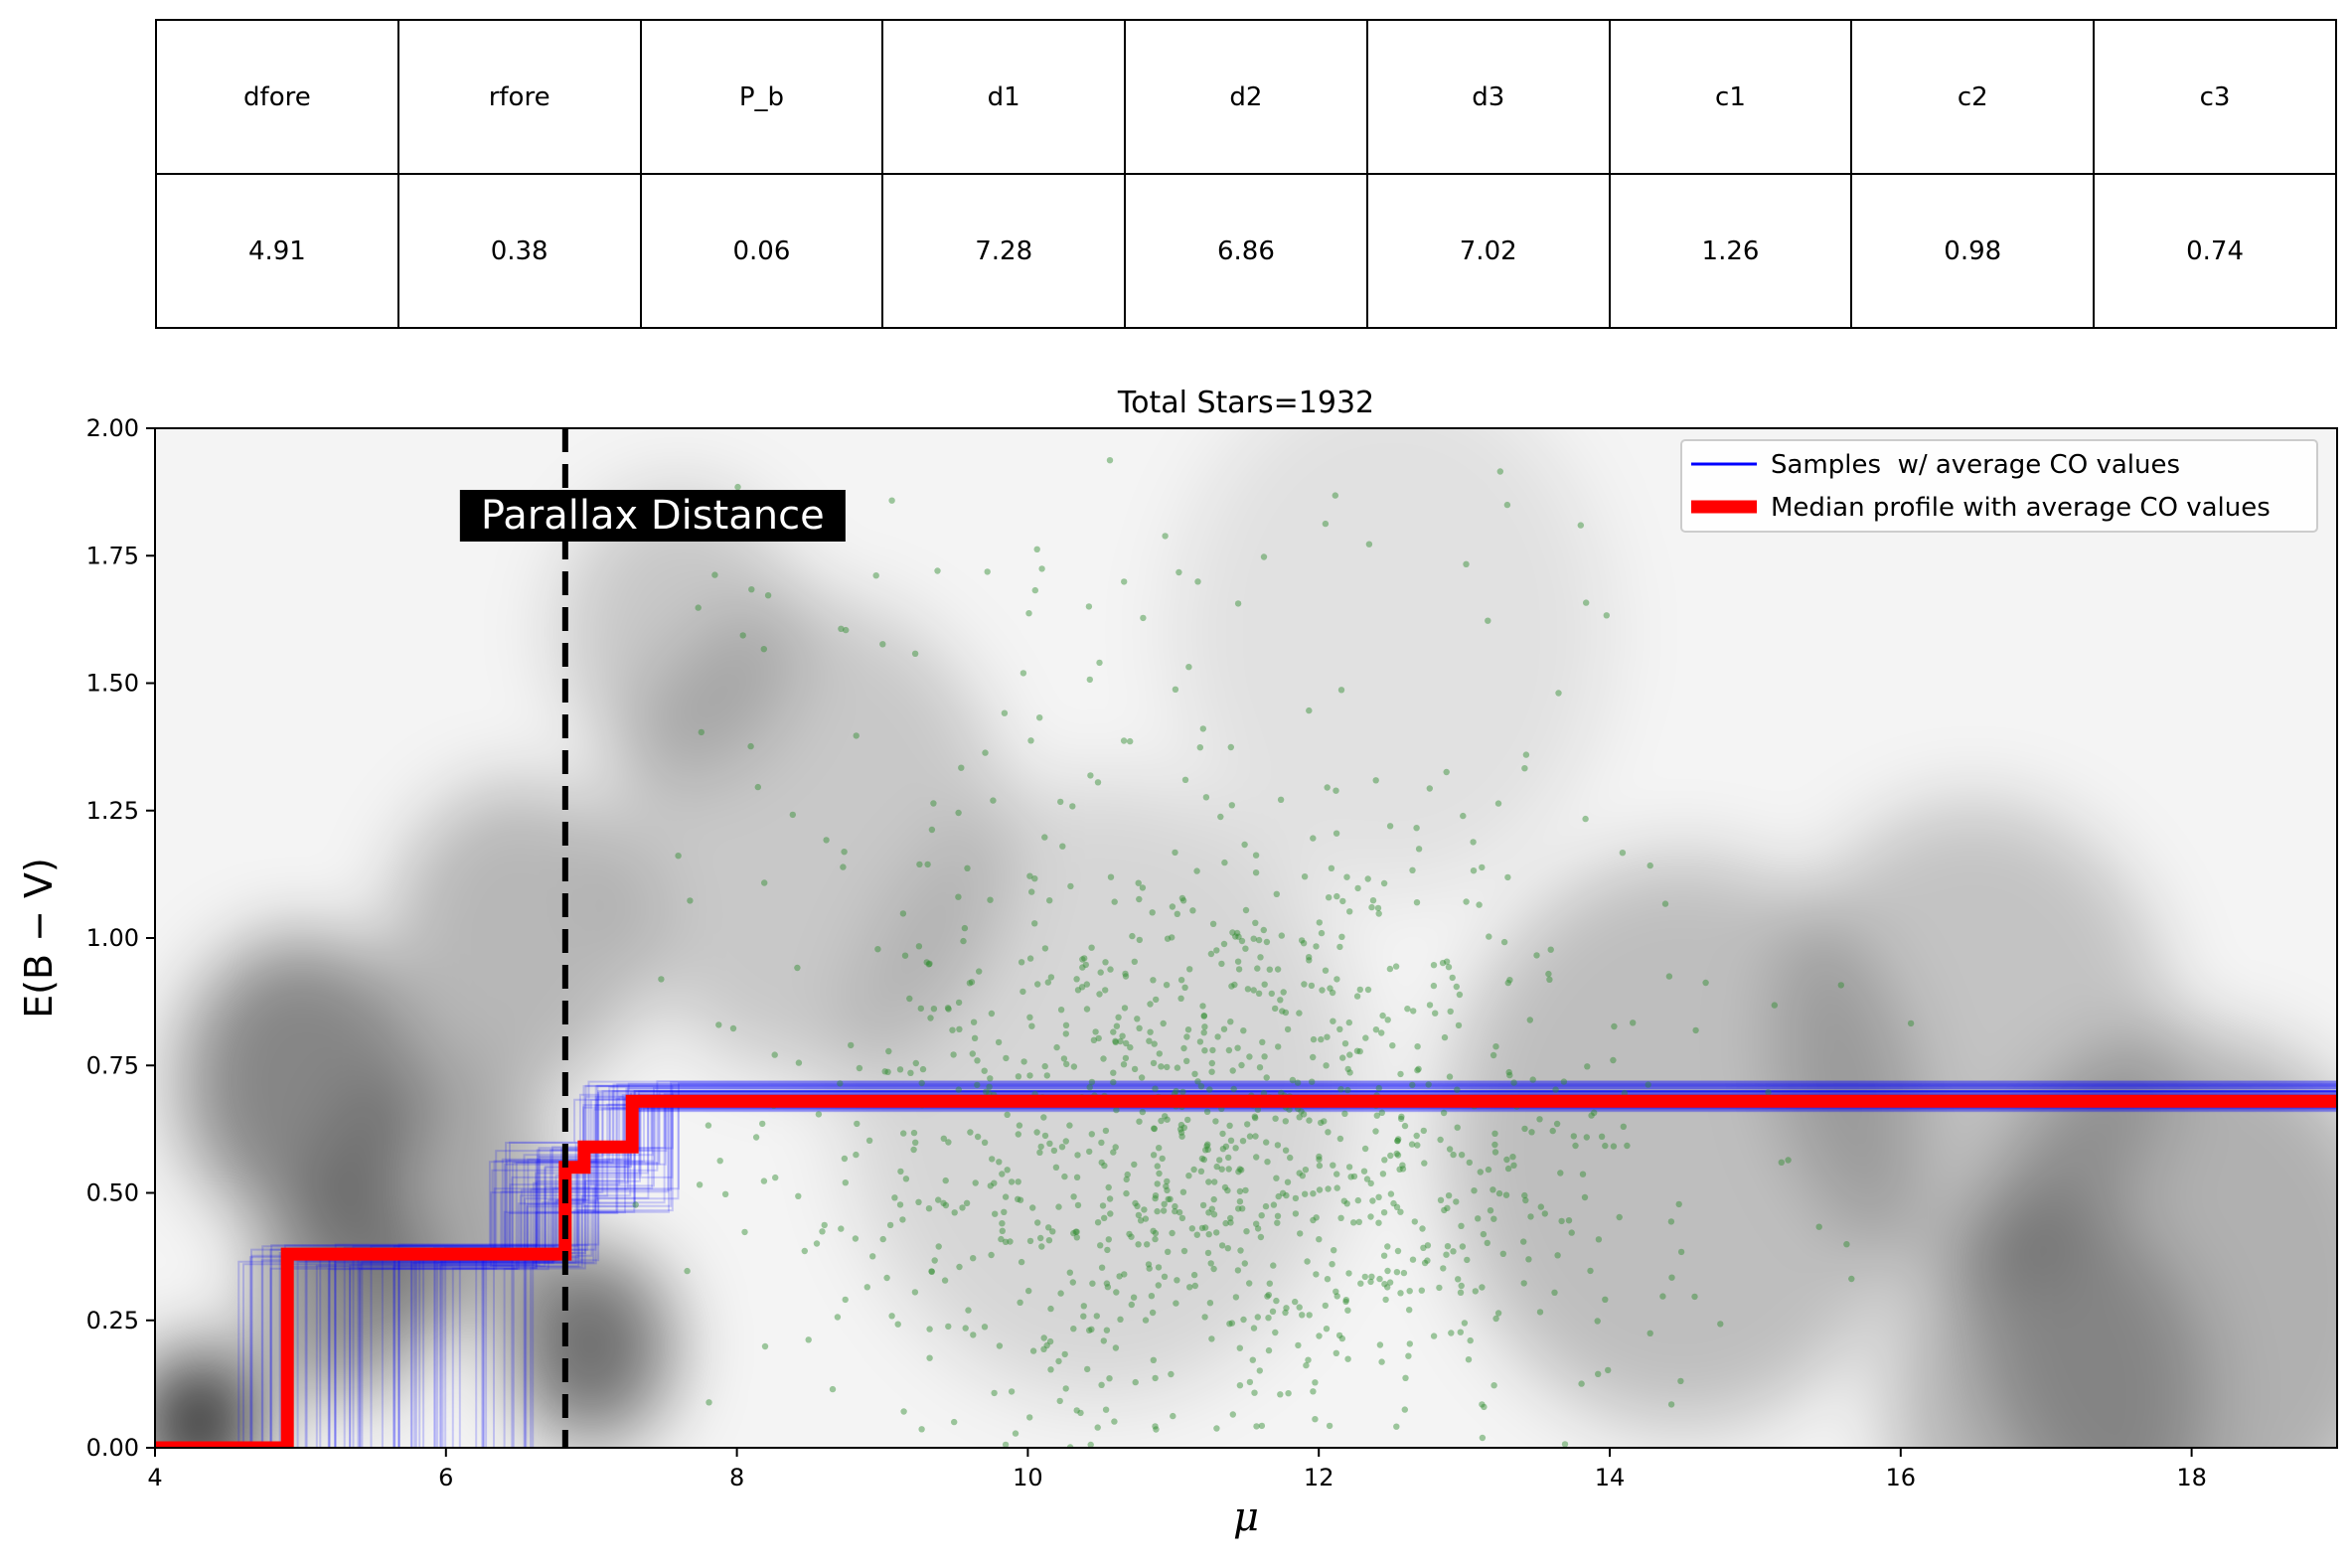 The width and height of the screenshot is (2352, 1568). Describe the element at coordinates (113, 684) in the screenshot. I see `y-tick-label: 1.50` at that location.